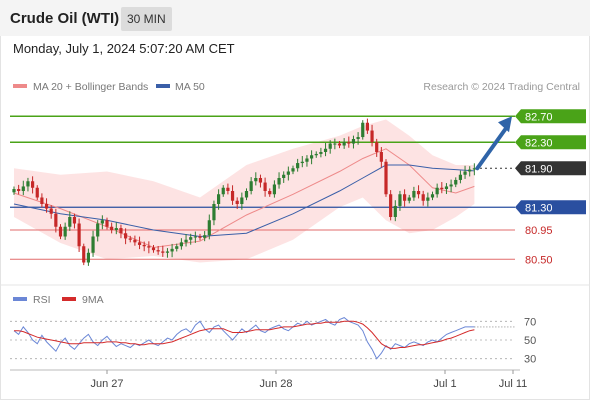  What do you see at coordinates (505, 124) in the screenshot?
I see `arrow-head` at bounding box center [505, 124].